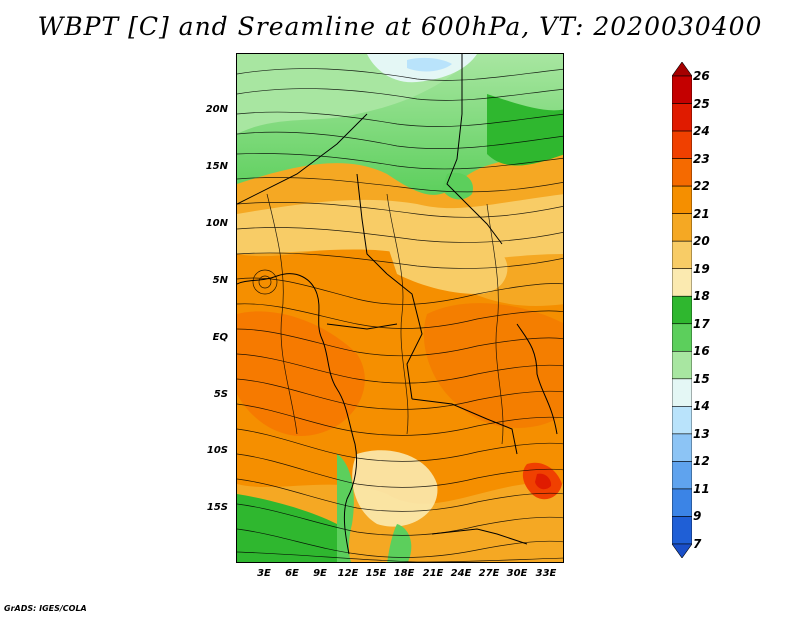 The image size is (800, 618). I want to click on lon-label-27e: 27E, so click(489, 573).